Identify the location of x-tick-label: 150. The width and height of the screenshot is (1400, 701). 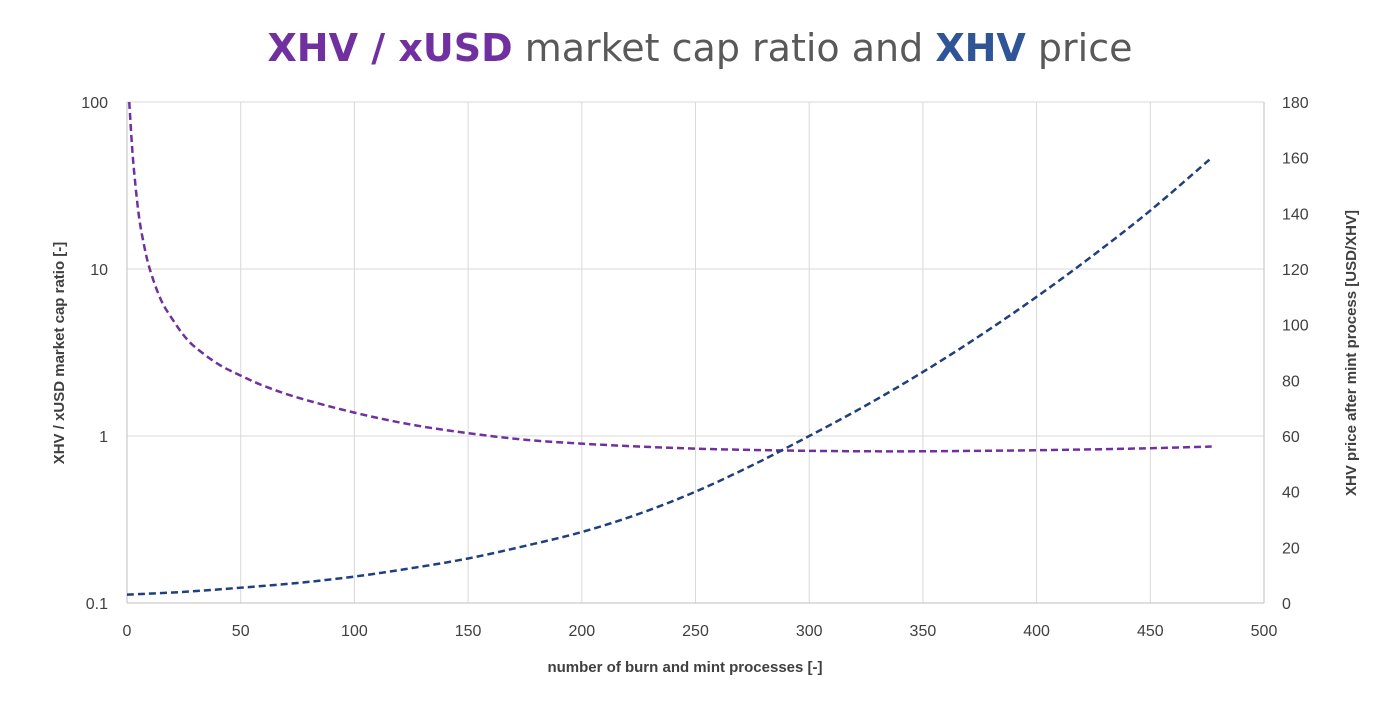
(468, 631).